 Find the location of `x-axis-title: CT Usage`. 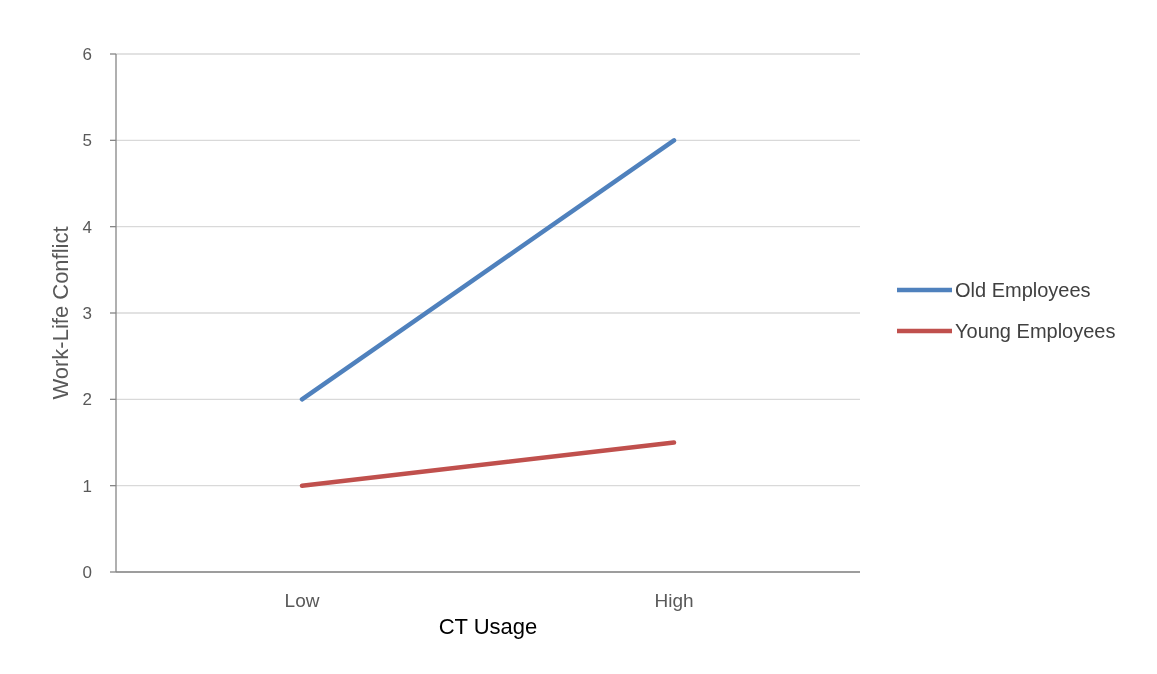

x-axis-title: CT Usage is located at coordinates (488, 626).